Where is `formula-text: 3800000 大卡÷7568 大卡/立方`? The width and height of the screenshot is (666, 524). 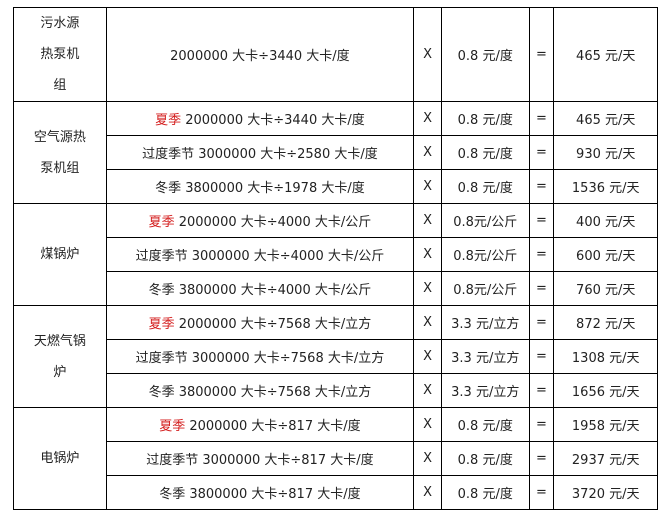
formula-text: 3800000 大卡÷7568 大卡/立方 is located at coordinates (273, 392).